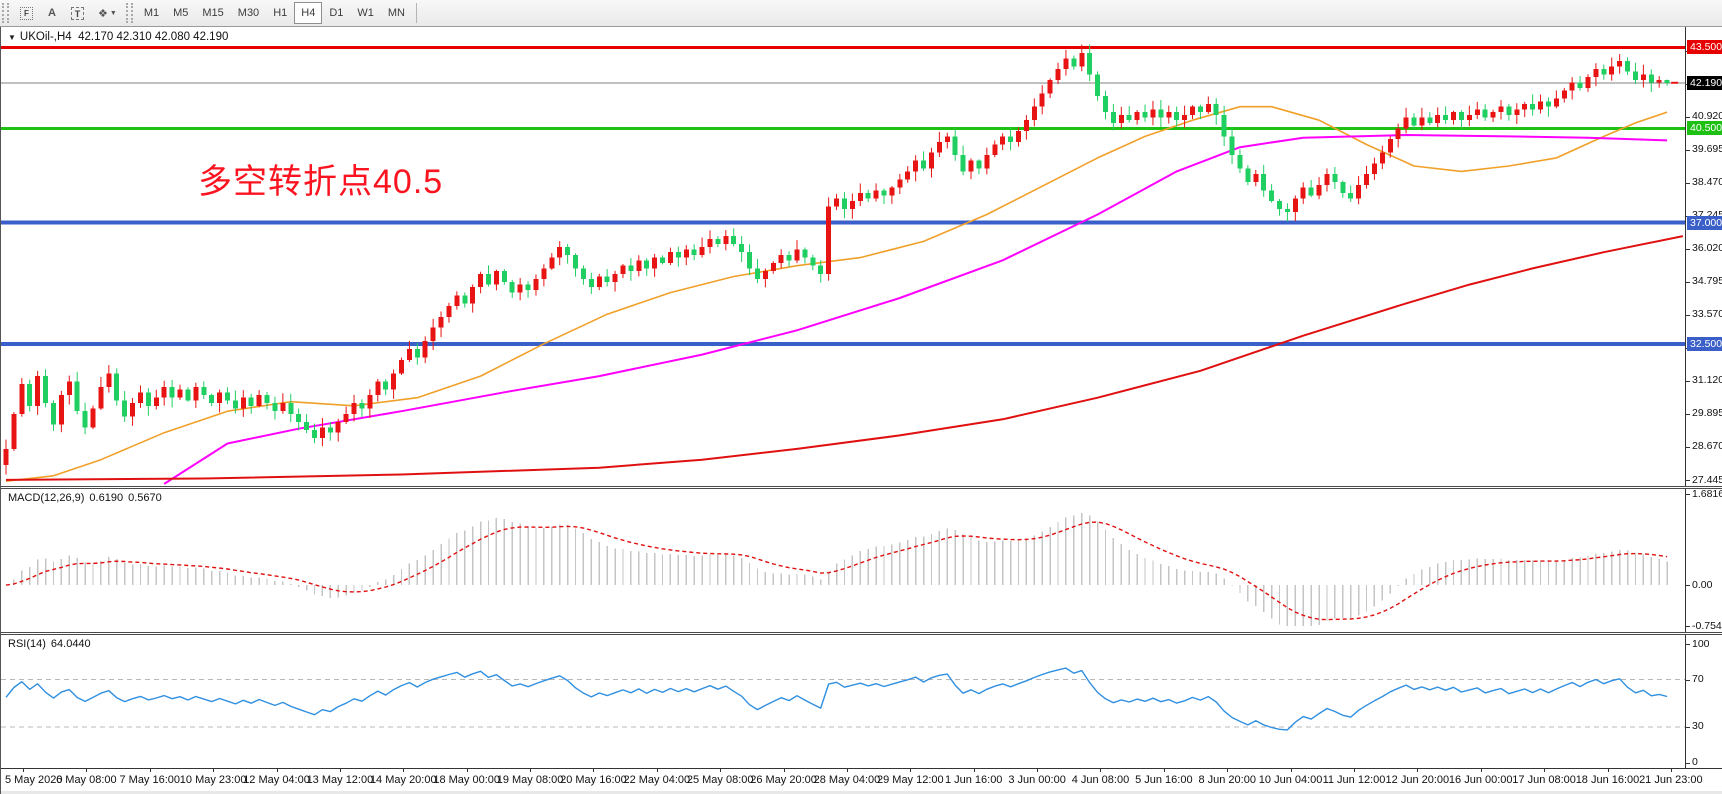 Image resolution: width=1722 pixels, height=794 pixels. Describe the element at coordinates (45, 37) in the screenshot. I see `symbol-title: UKOil-,H4` at that location.